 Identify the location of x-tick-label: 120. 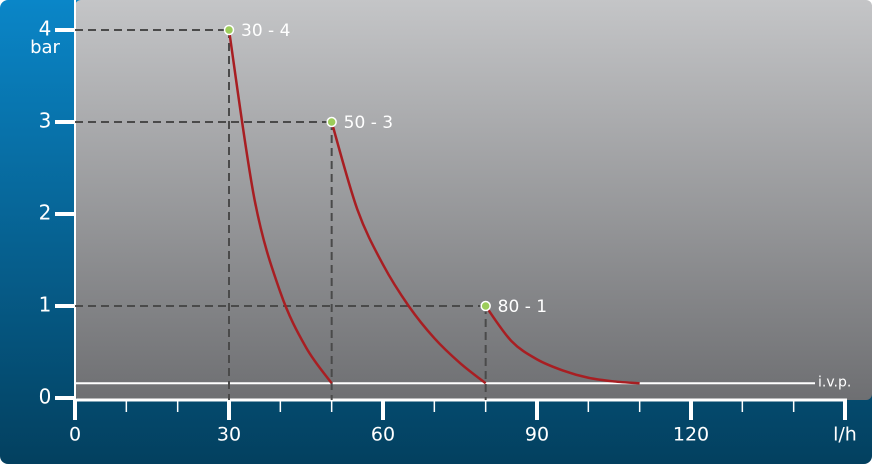
(691, 435).